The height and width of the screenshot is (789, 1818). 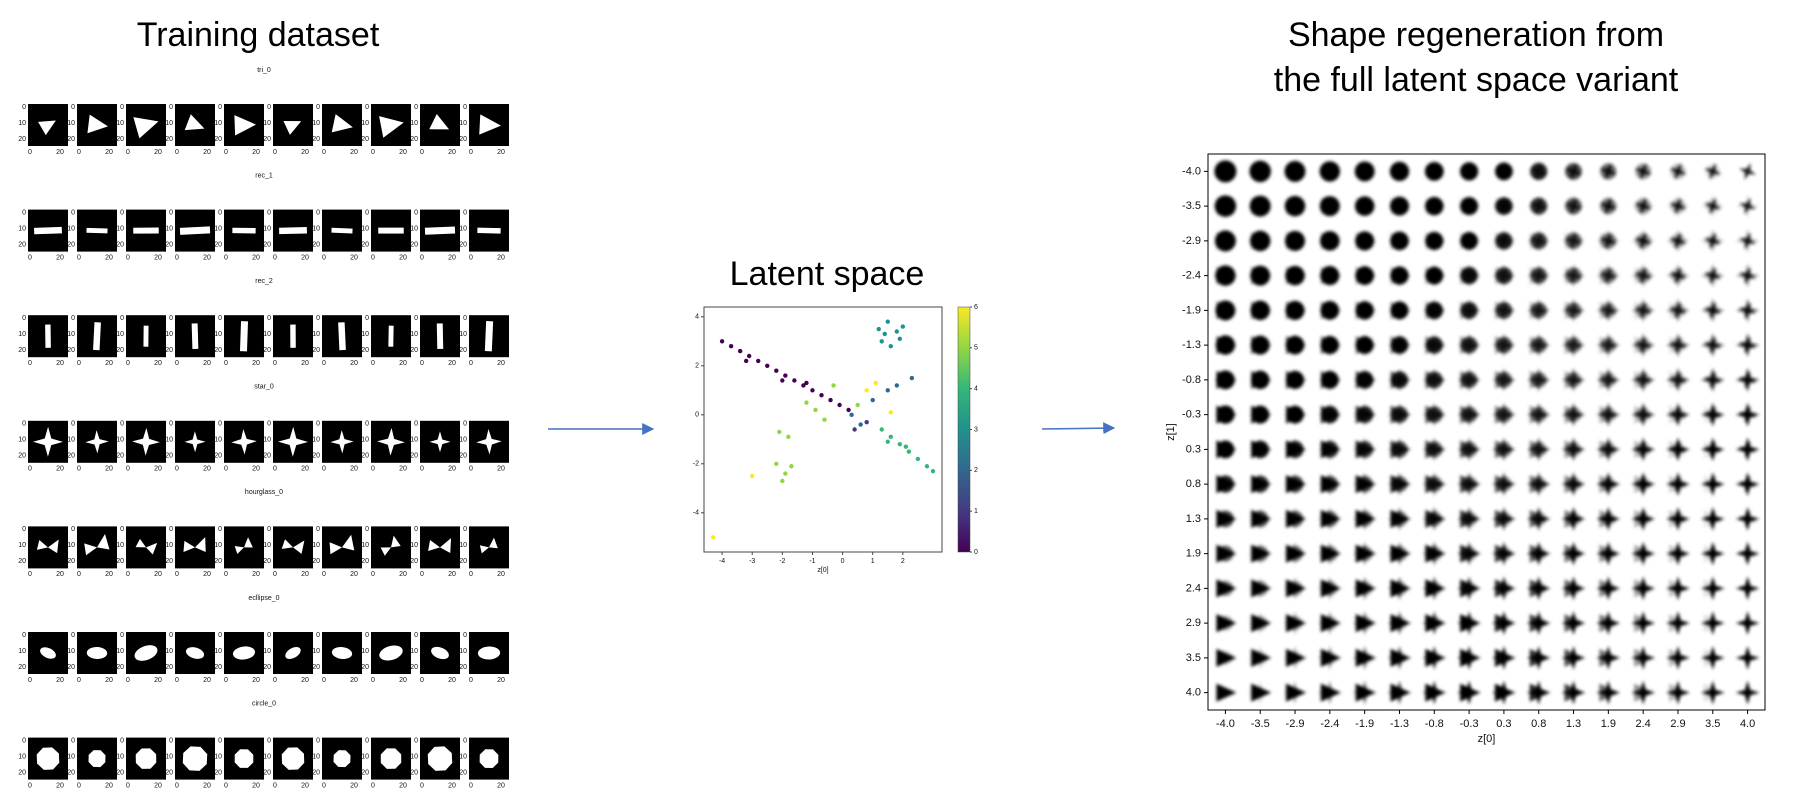 What do you see at coordinates (1476, 35) in the screenshot?
I see `regen-title-line: Shape regeneration from` at bounding box center [1476, 35].